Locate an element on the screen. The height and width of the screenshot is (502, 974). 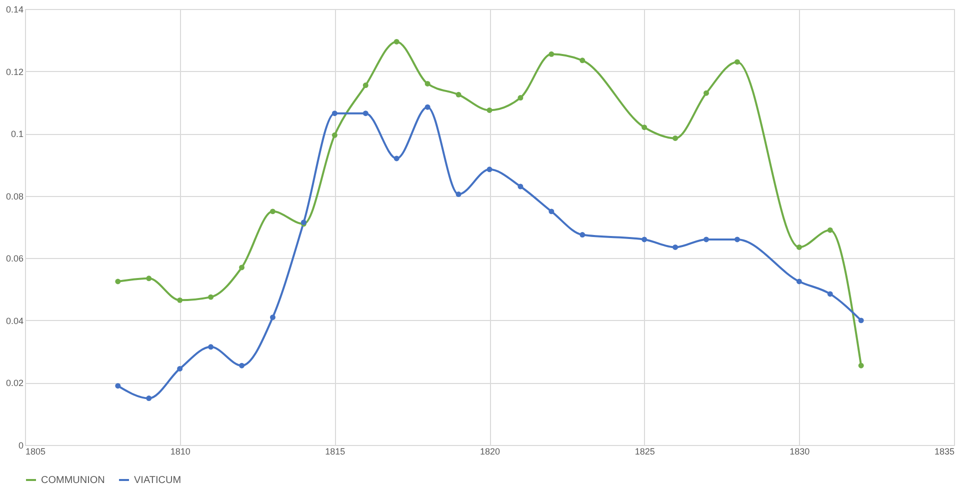
x-tick-label: 1815 is located at coordinates (335, 451).